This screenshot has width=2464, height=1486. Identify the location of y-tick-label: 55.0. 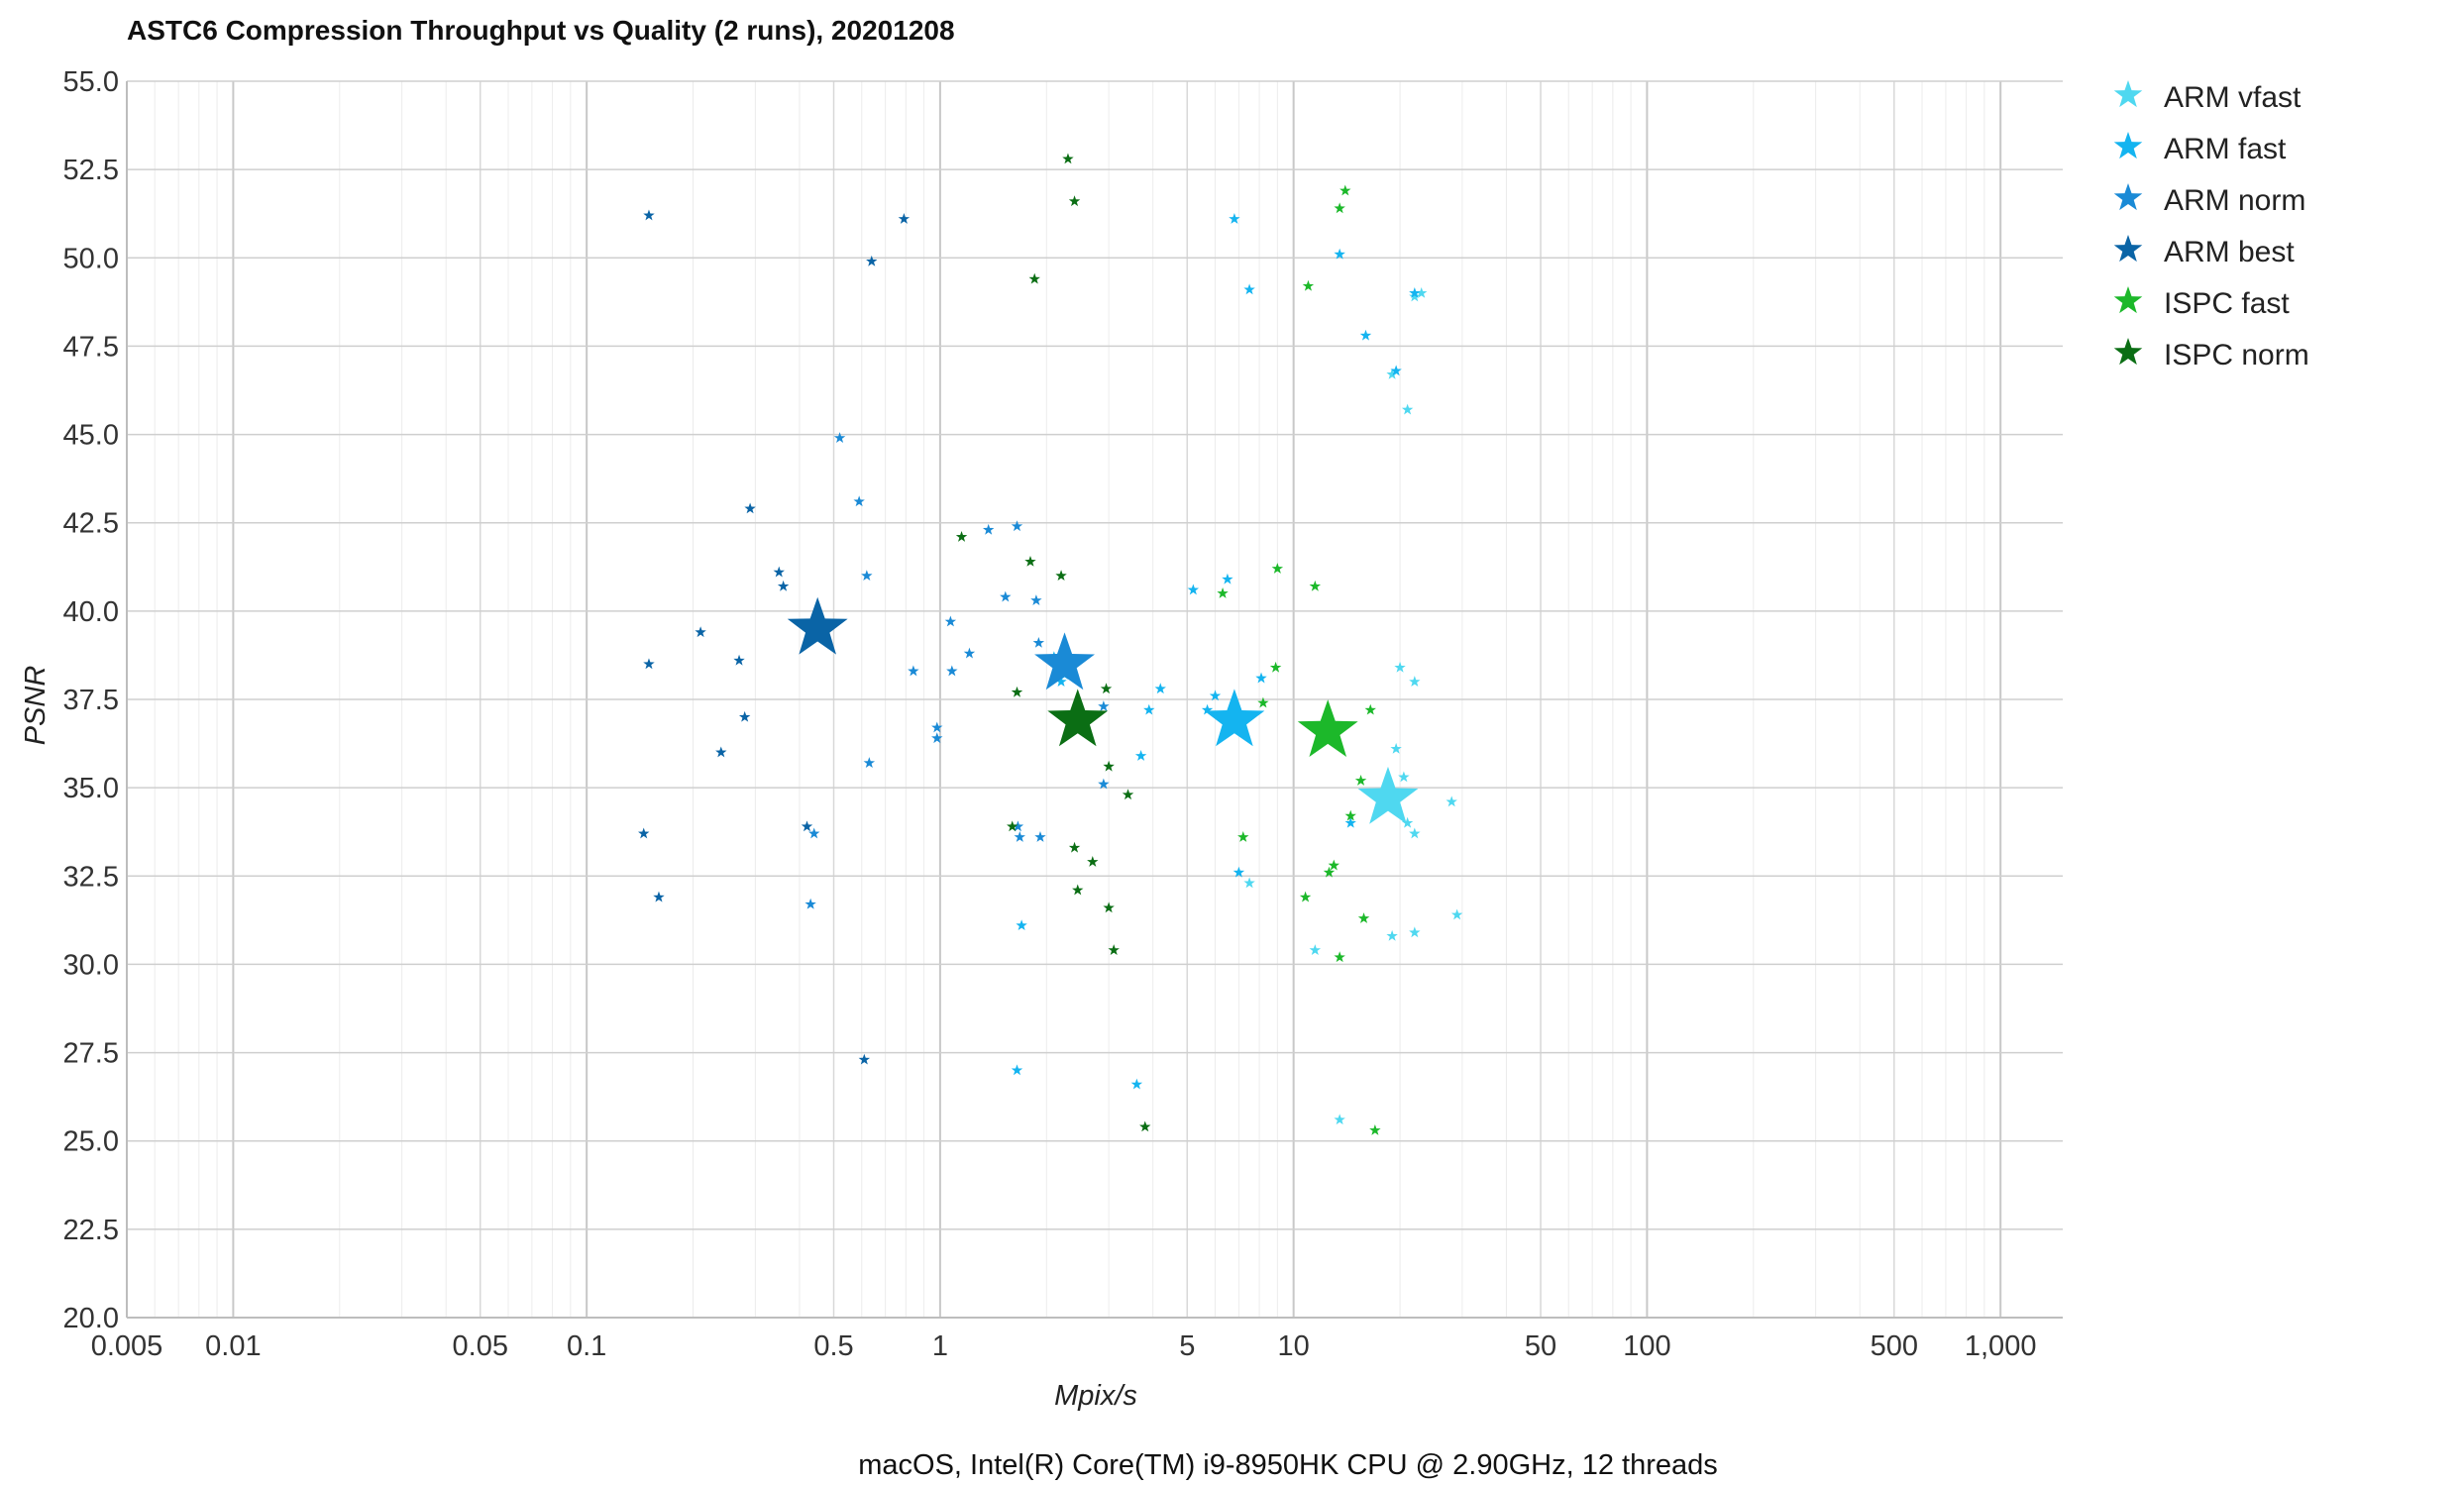
(91, 82).